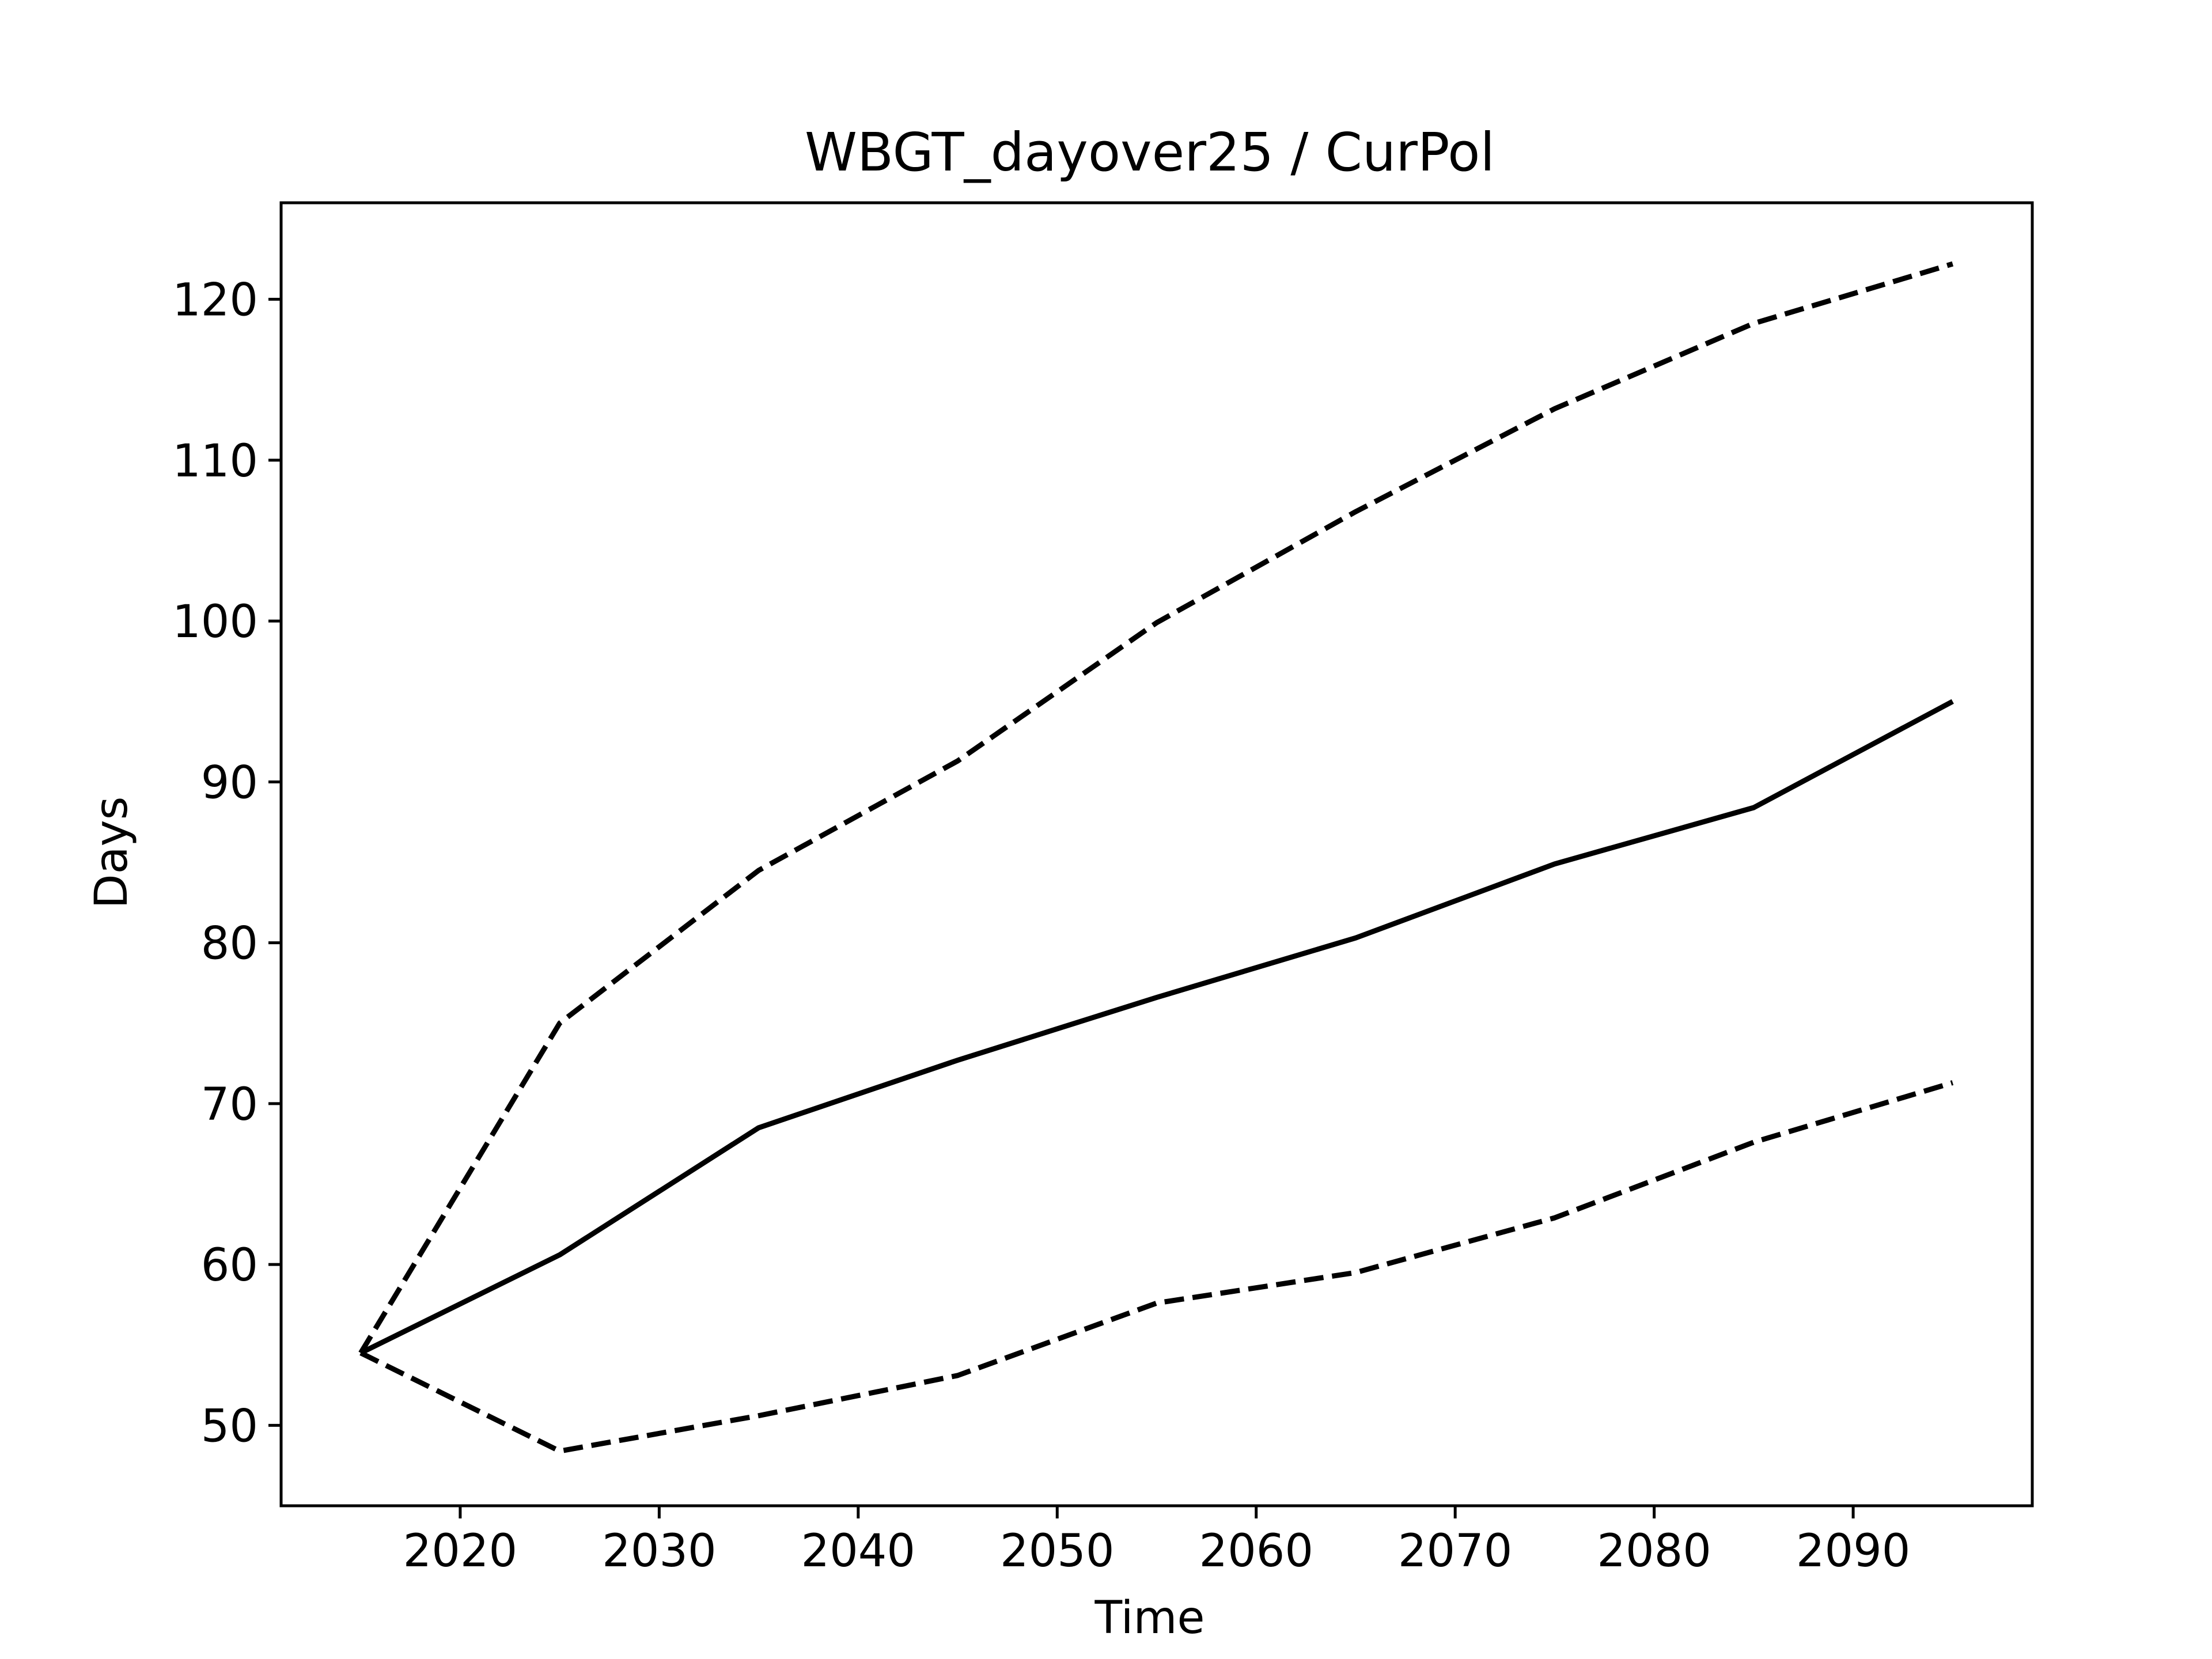 The height and width of the screenshot is (1659, 2212). Describe the element at coordinates (1654, 1551) in the screenshot. I see `x-tick-label: 2080` at that location.